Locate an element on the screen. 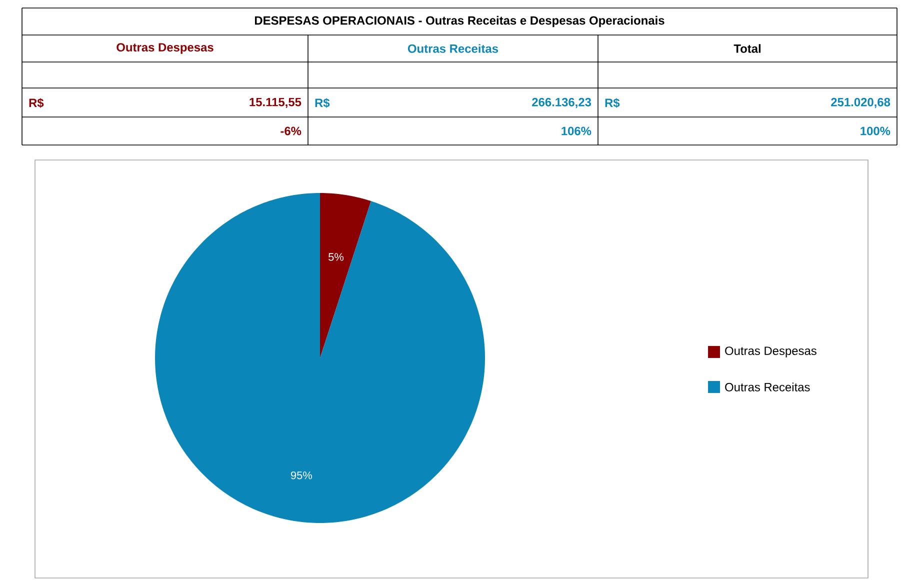 This screenshot has height=588, width=912. text: Total is located at coordinates (747, 48).